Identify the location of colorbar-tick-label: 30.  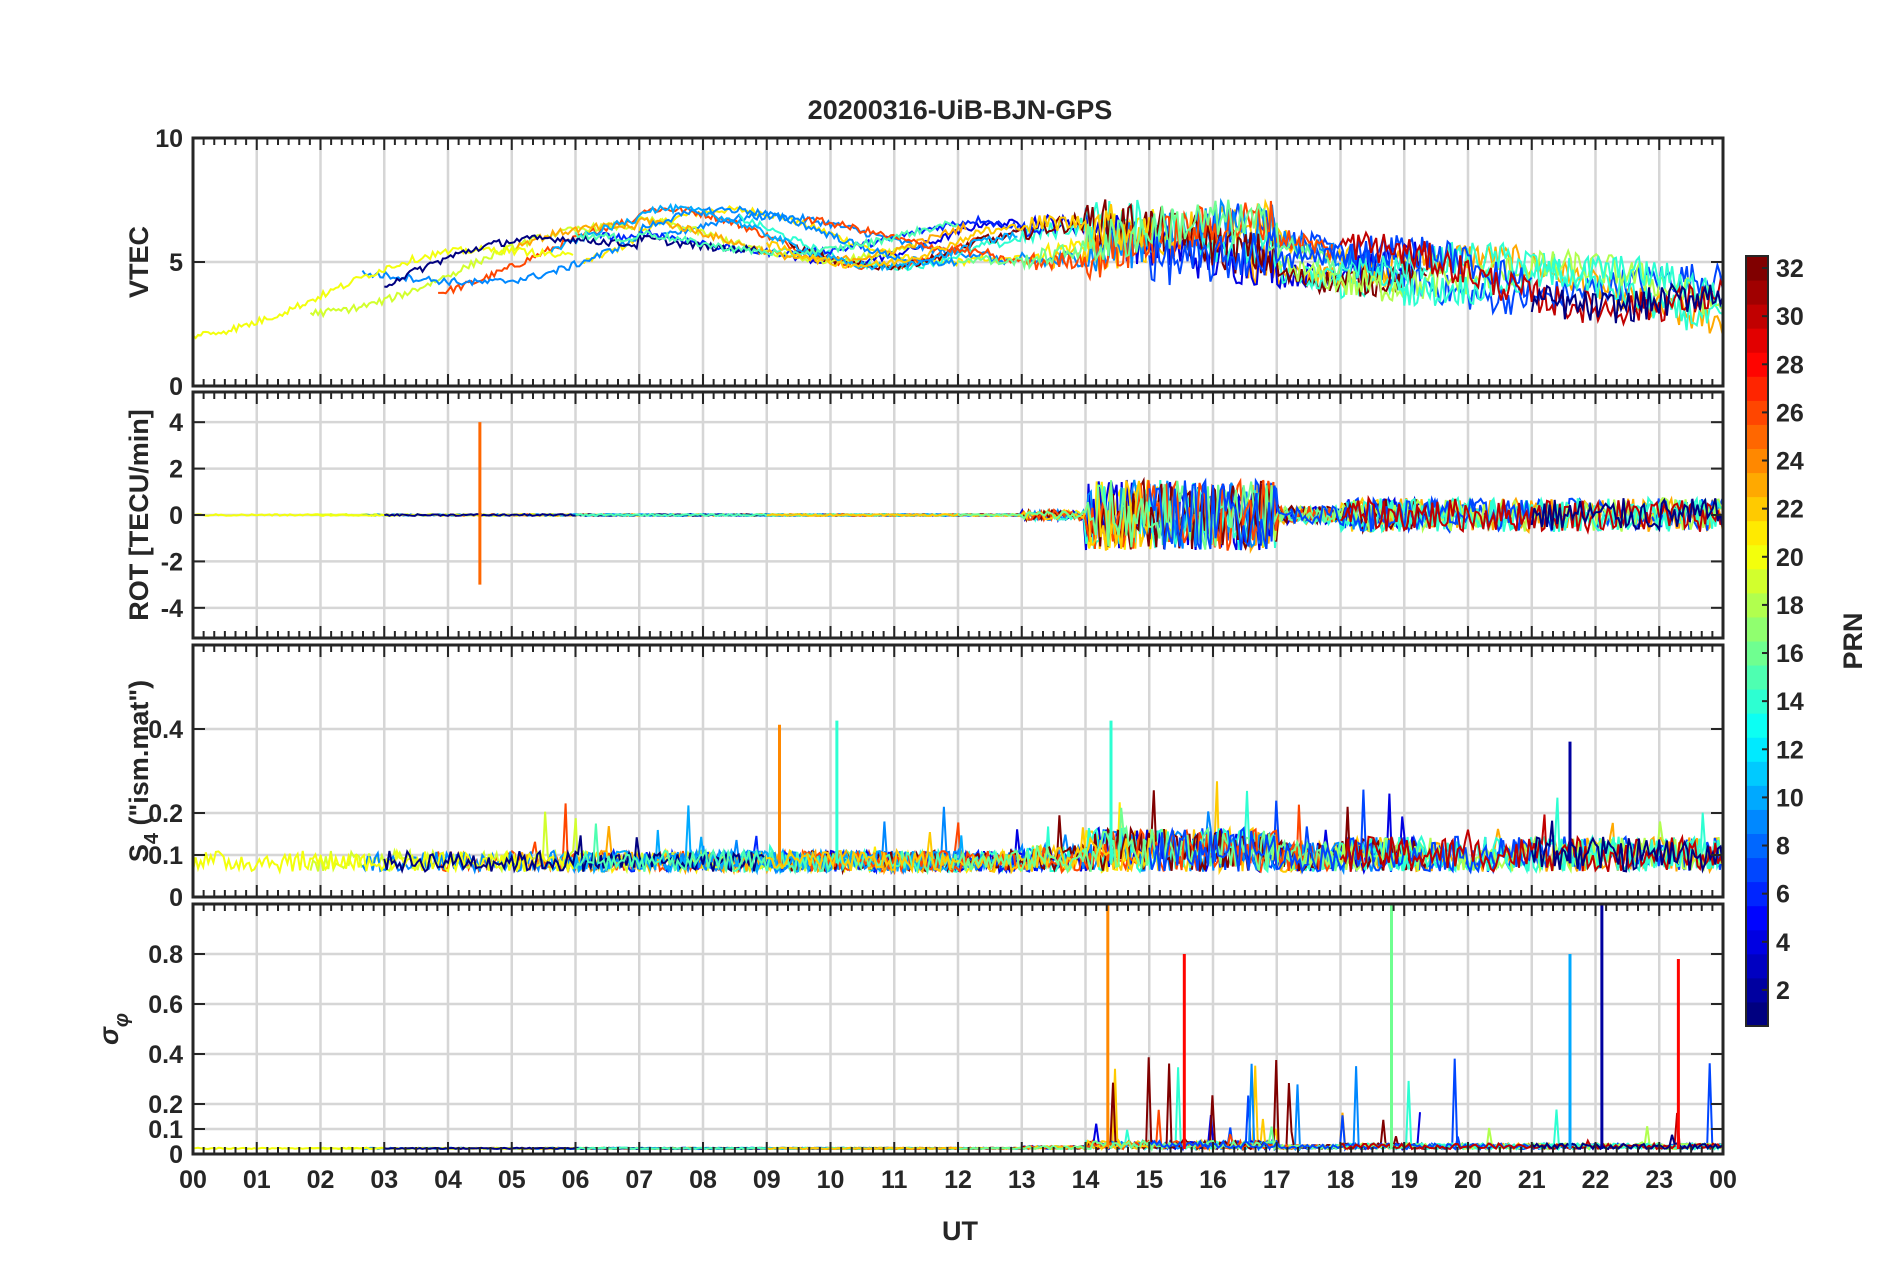
(1790, 317).